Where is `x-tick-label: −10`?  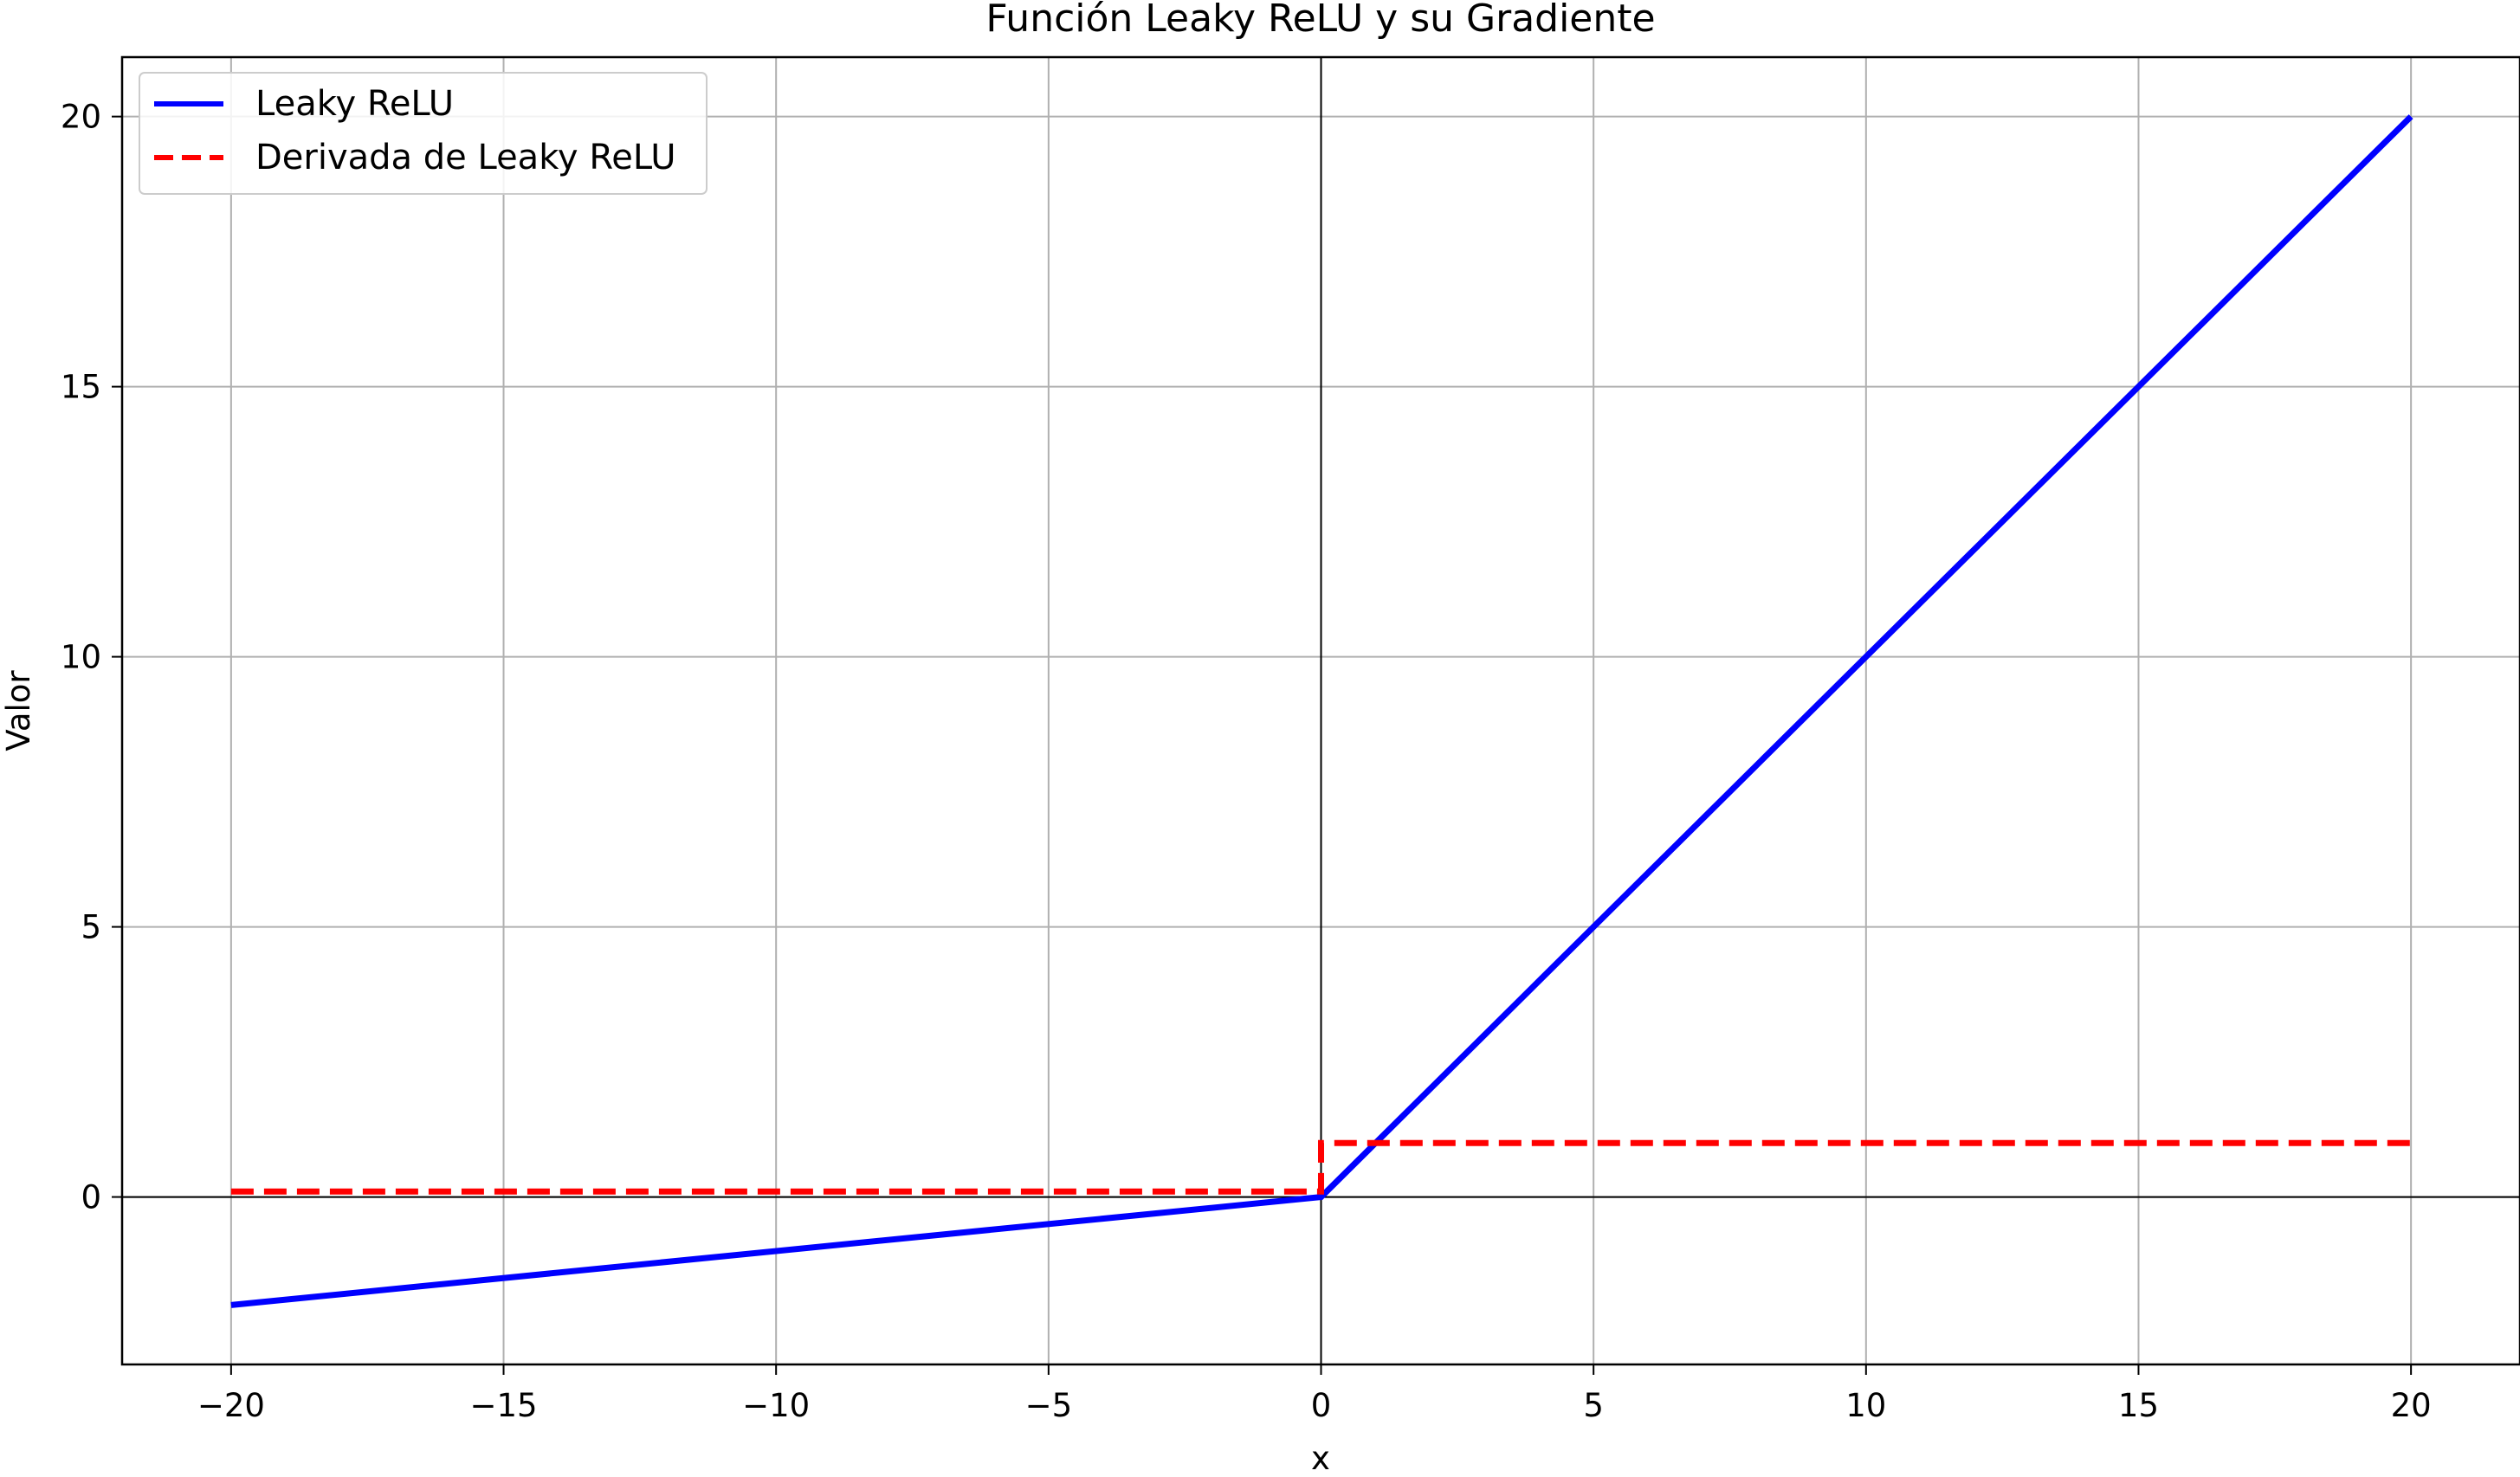 x-tick-label: −10 is located at coordinates (776, 1405).